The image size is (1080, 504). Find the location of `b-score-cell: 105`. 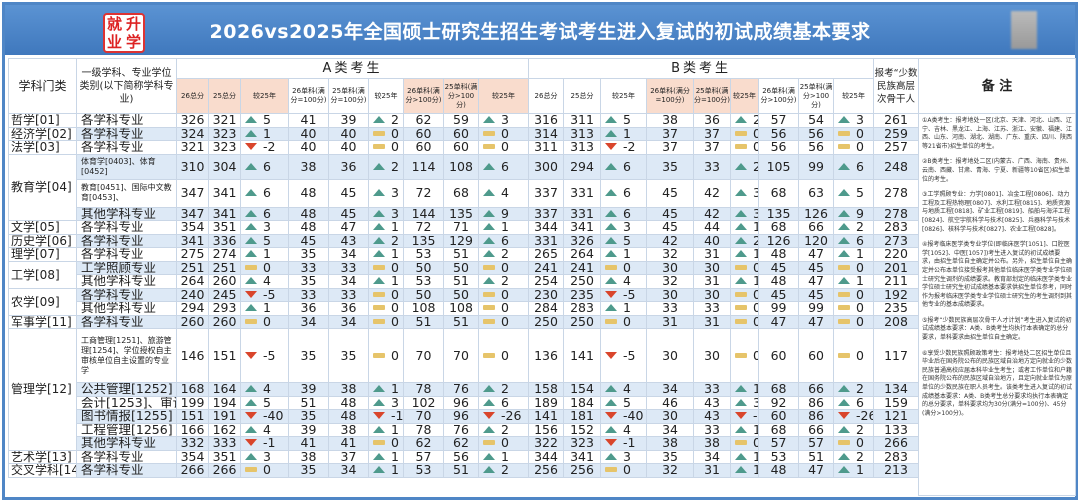

b-score-cell: 105 is located at coordinates (779, 166).